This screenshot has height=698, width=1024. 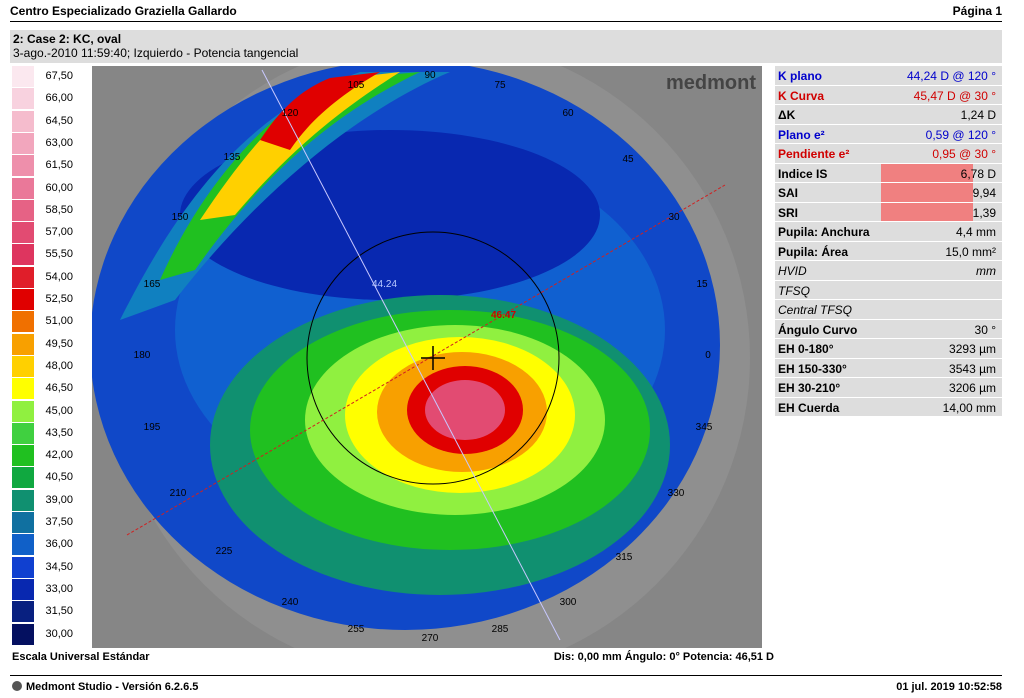 What do you see at coordinates (430, 638) in the screenshot?
I see `angle-label: 270` at bounding box center [430, 638].